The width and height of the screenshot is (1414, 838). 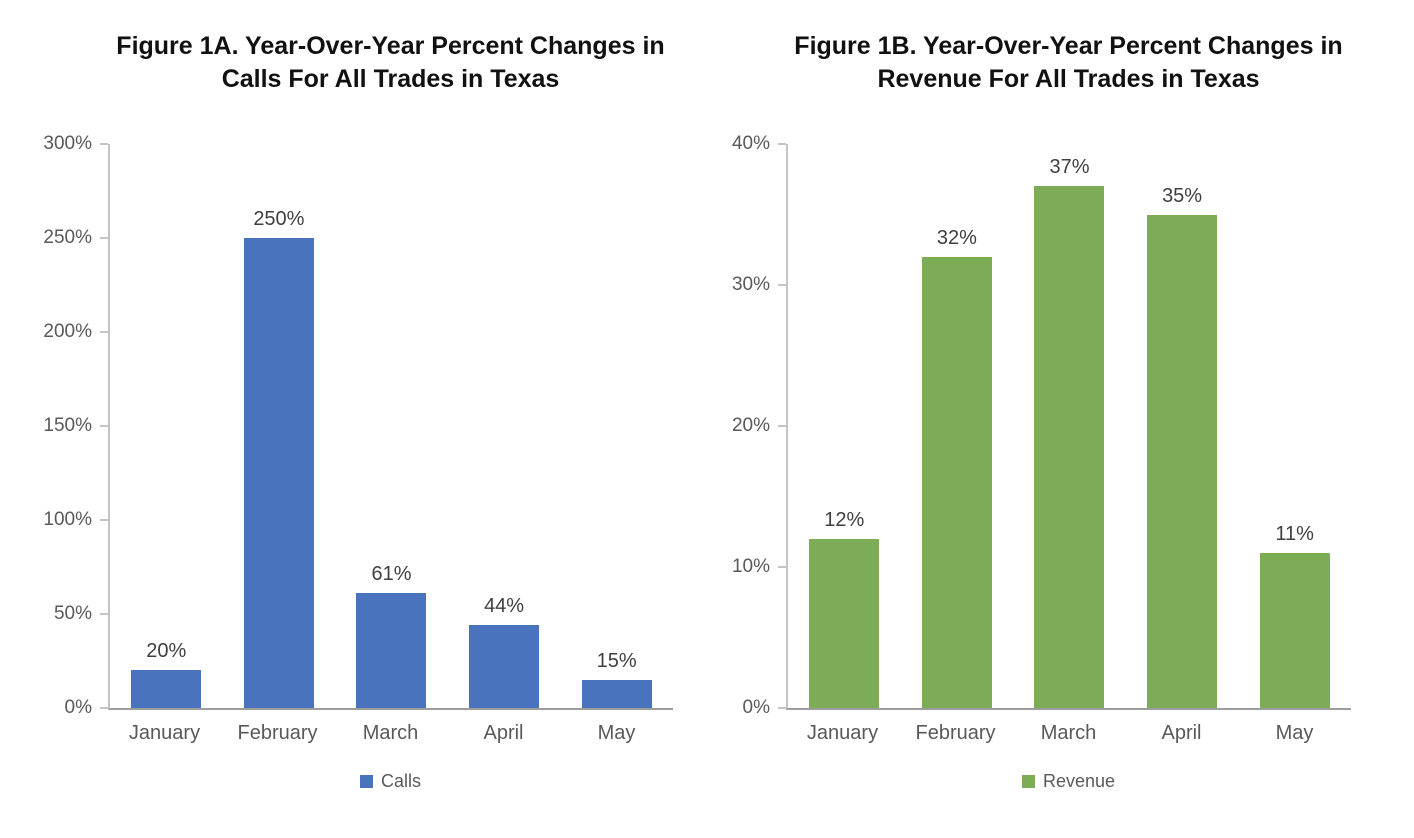 I want to click on revenue-legend: Revenue, so click(x=1068, y=781).